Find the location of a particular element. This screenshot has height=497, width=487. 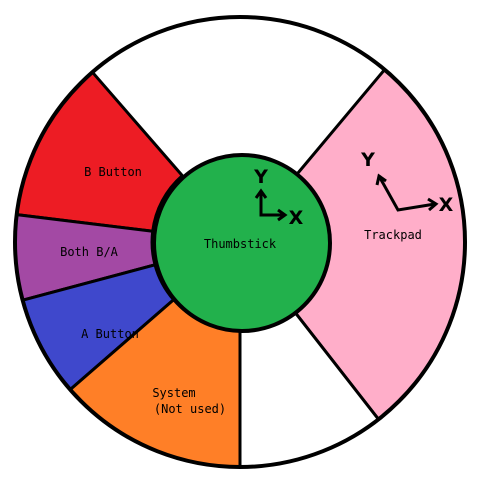

thumbstick-axes-icon: Y X is located at coordinates (278, 197).